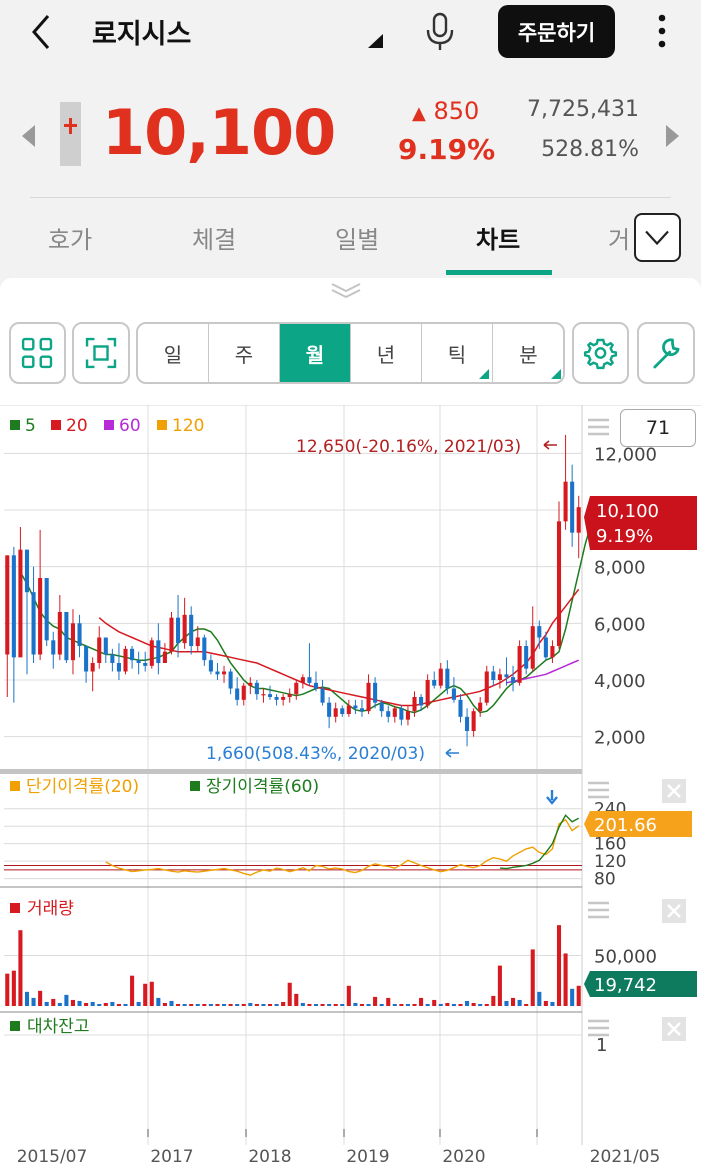  What do you see at coordinates (658, 428) in the screenshot?
I see `candle-count-input: 71` at bounding box center [658, 428].